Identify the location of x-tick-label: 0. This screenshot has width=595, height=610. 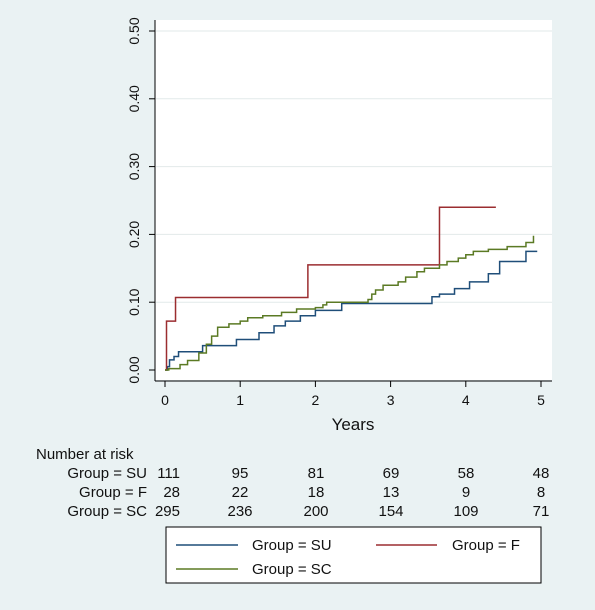
(165, 400).